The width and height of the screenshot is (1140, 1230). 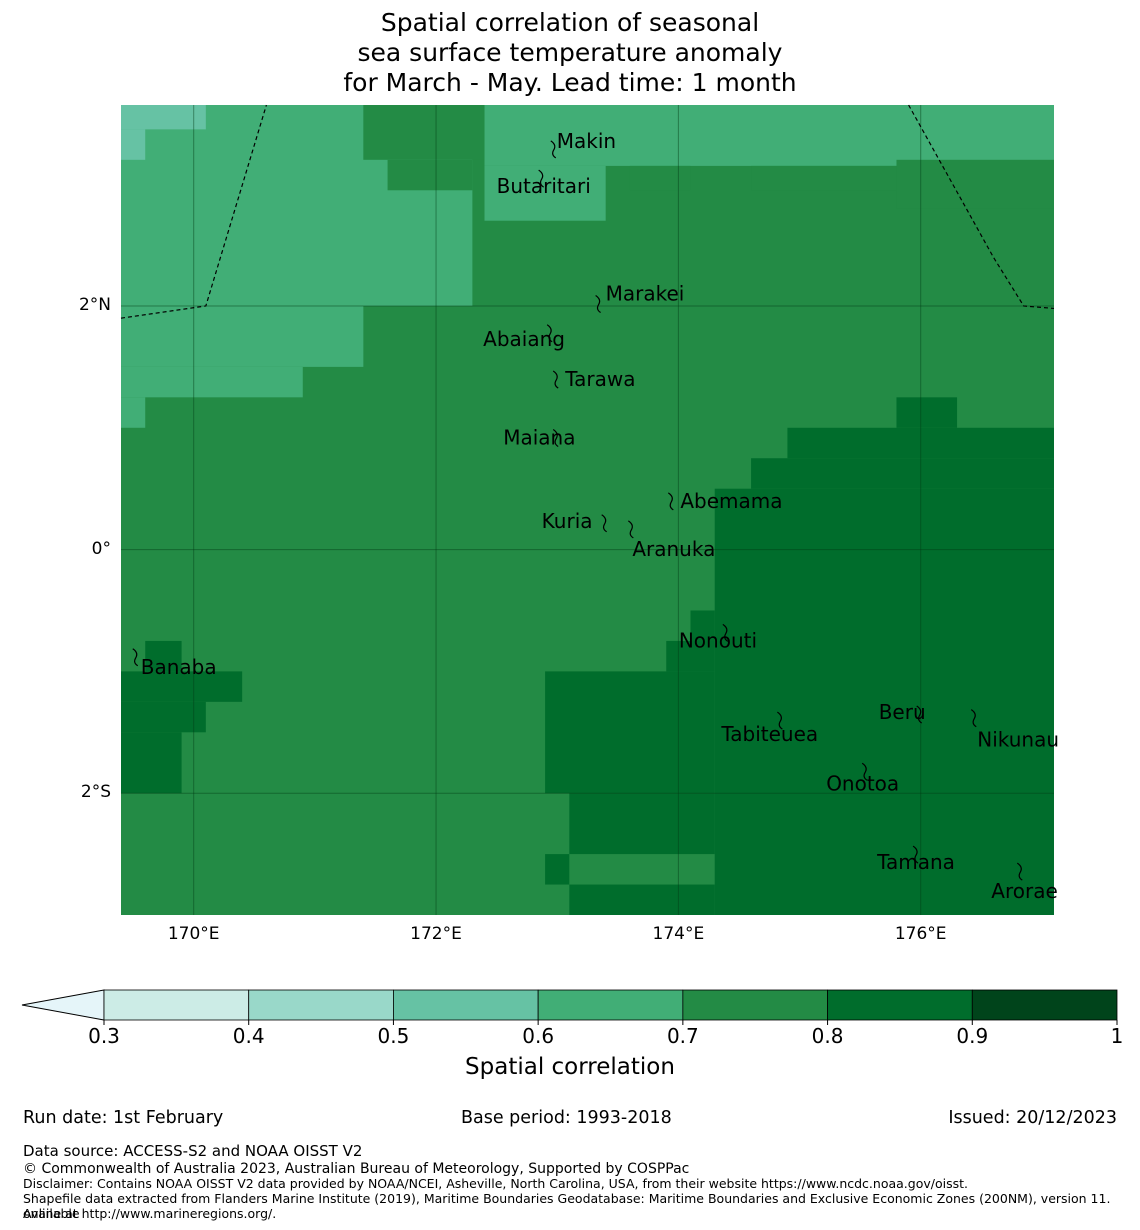 What do you see at coordinates (150, 1213) in the screenshot?
I see `shapefile-credit-2: online at http://www.marineregions.org/.` at bounding box center [150, 1213].